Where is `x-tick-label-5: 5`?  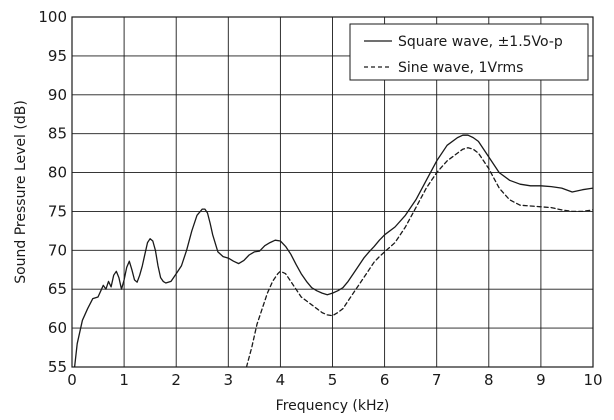
x-tick-label-5: 5 is located at coordinates (333, 380).